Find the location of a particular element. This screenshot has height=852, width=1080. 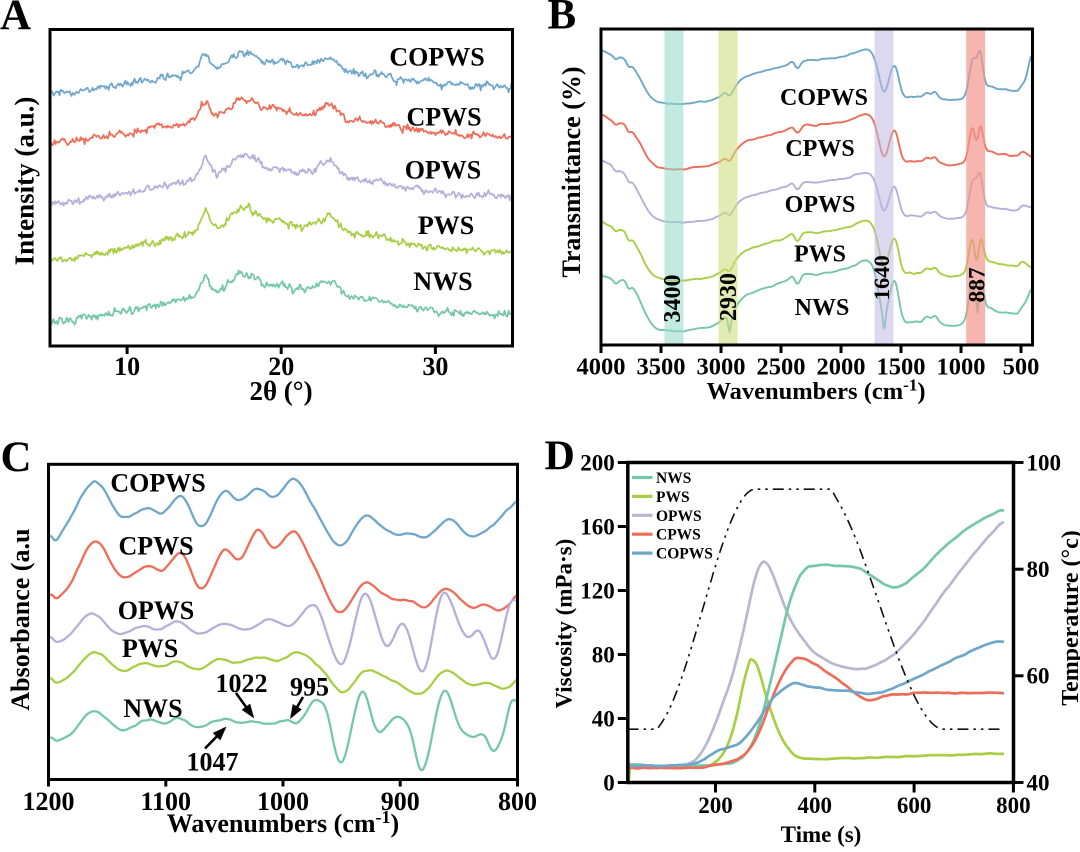

svg-text: 995 is located at coordinates (309, 687).